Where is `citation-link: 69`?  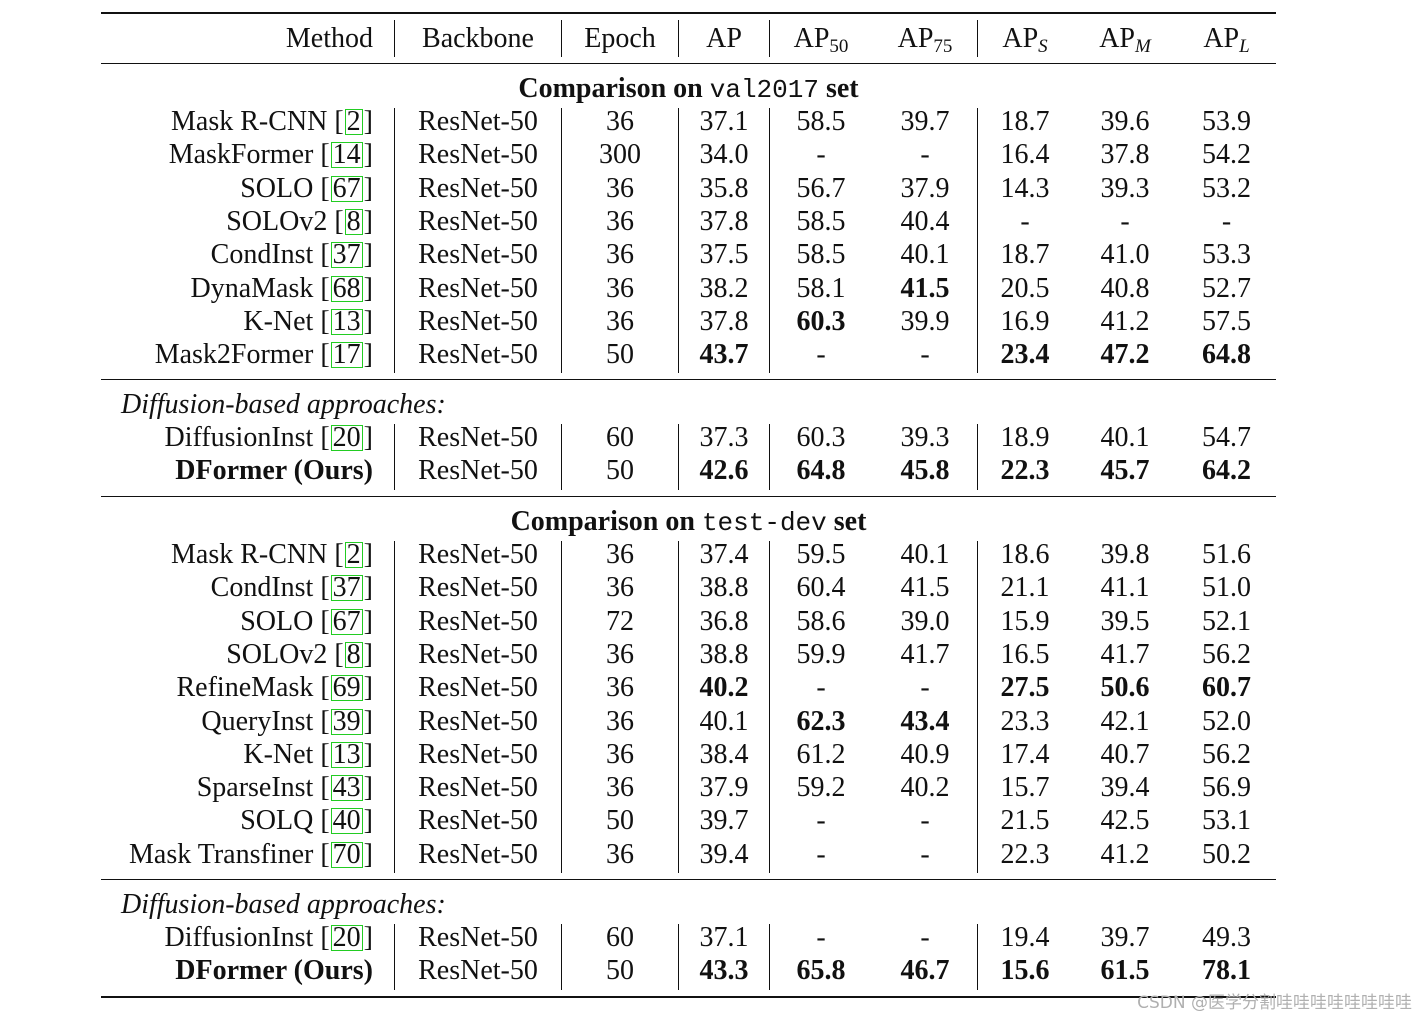 citation-link: 69 is located at coordinates (346, 688).